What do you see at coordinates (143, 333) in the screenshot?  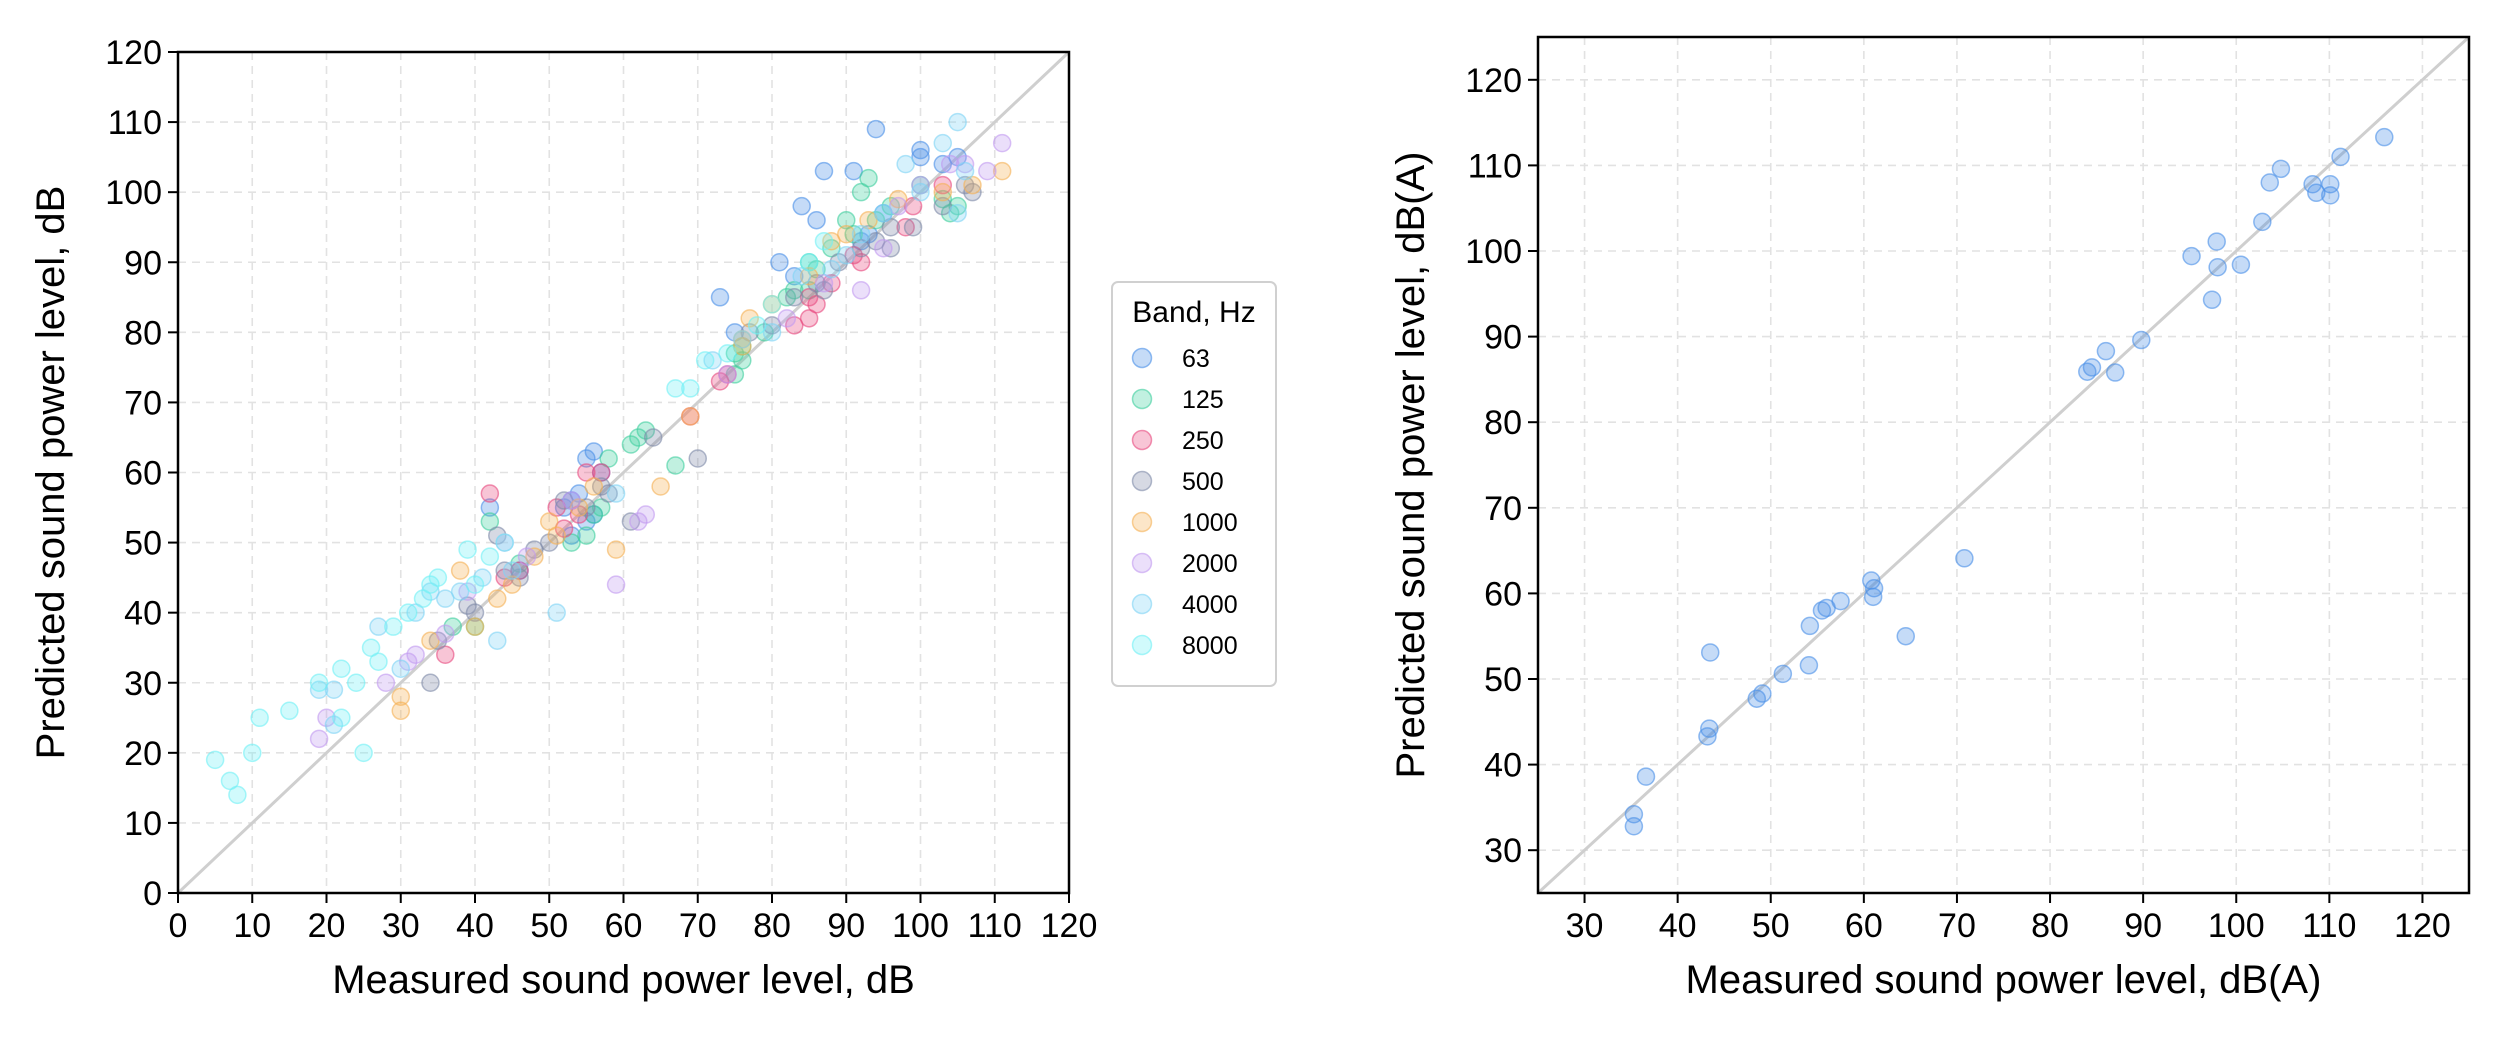 I see `y-tick-label: 80` at bounding box center [143, 333].